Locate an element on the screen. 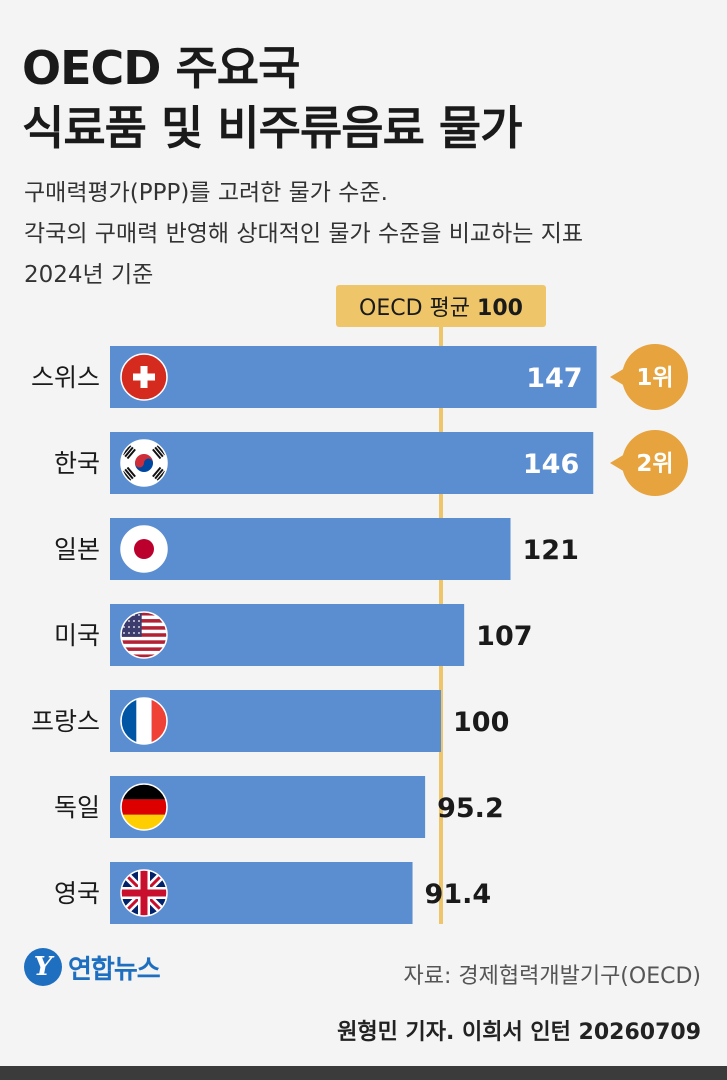  rank-badge: 1위 is located at coordinates (649, 377).